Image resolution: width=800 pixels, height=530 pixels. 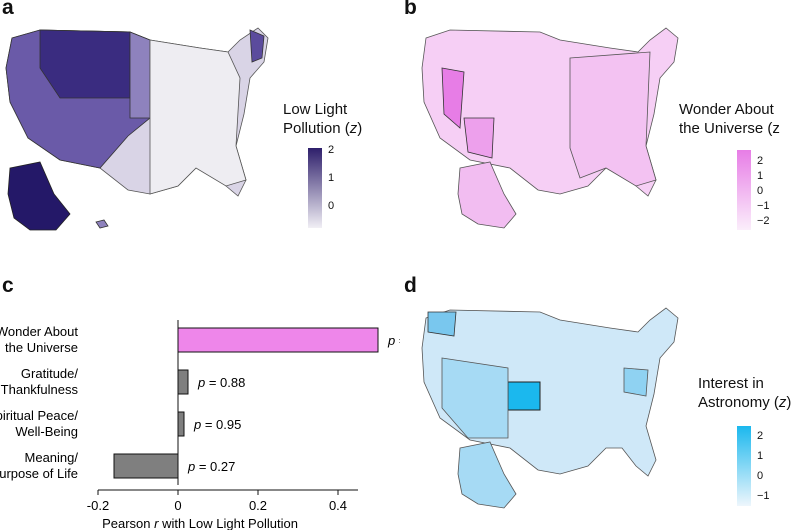 What do you see at coordinates (52, 457) in the screenshot?
I see `category-label: Meaning/` at bounding box center [52, 457].